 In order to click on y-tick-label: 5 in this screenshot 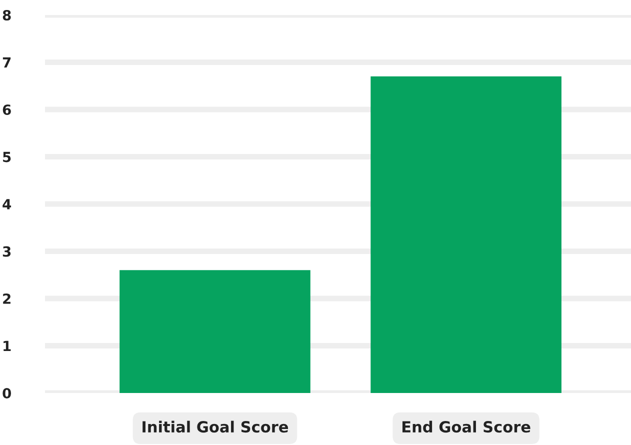, I will do `click(7, 157)`.